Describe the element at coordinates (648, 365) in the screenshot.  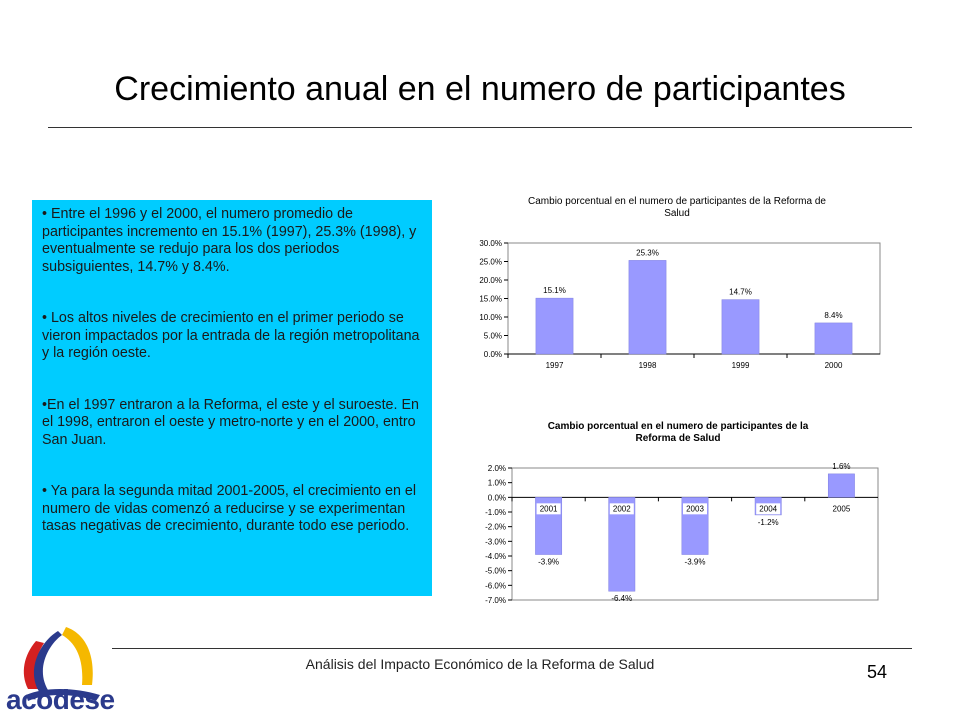
I see `category-label: 1998` at that location.